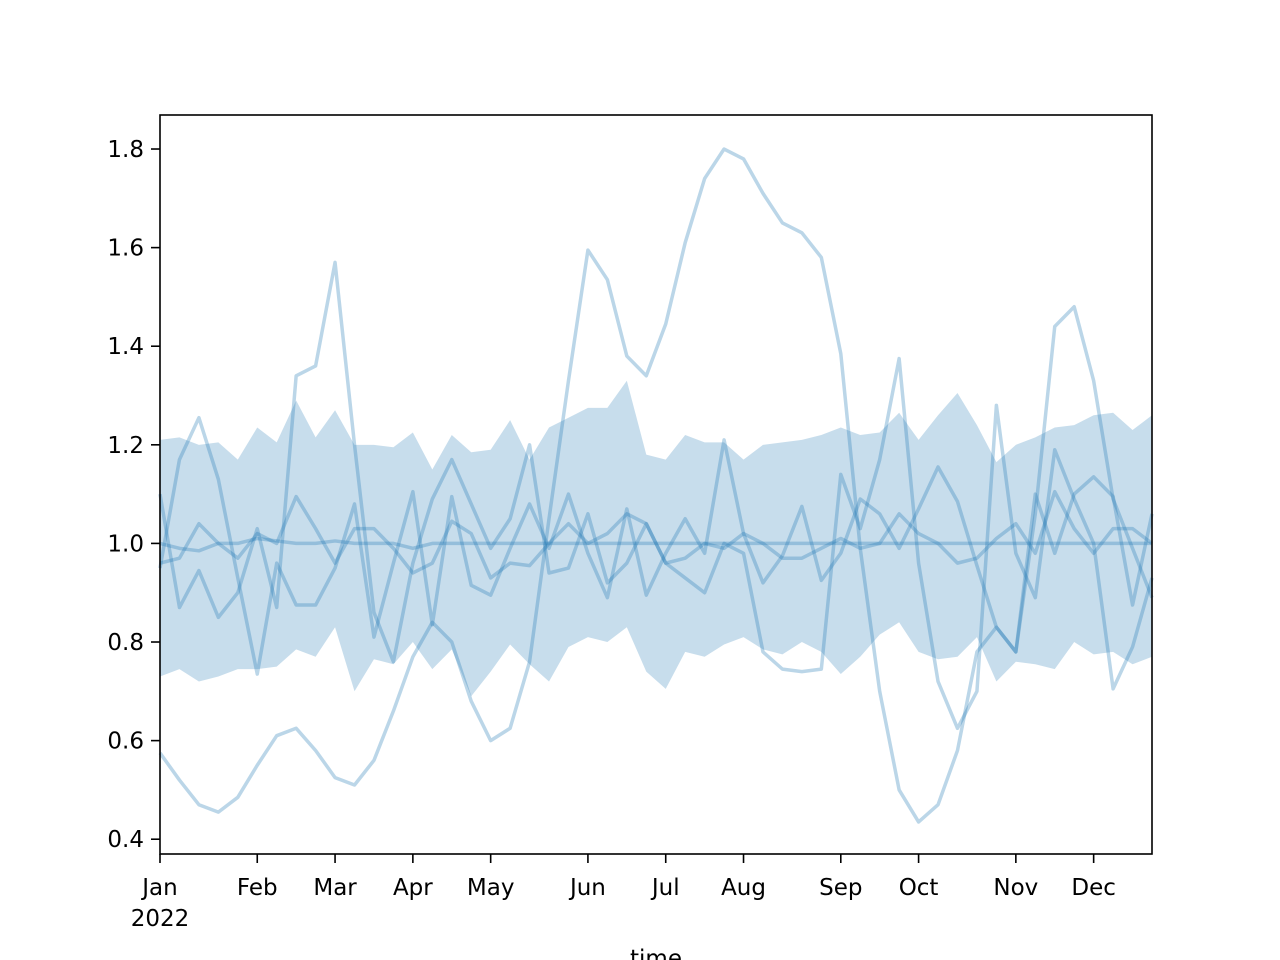  Describe the element at coordinates (919, 888) in the screenshot. I see `x-tick-label: Oct` at that location.